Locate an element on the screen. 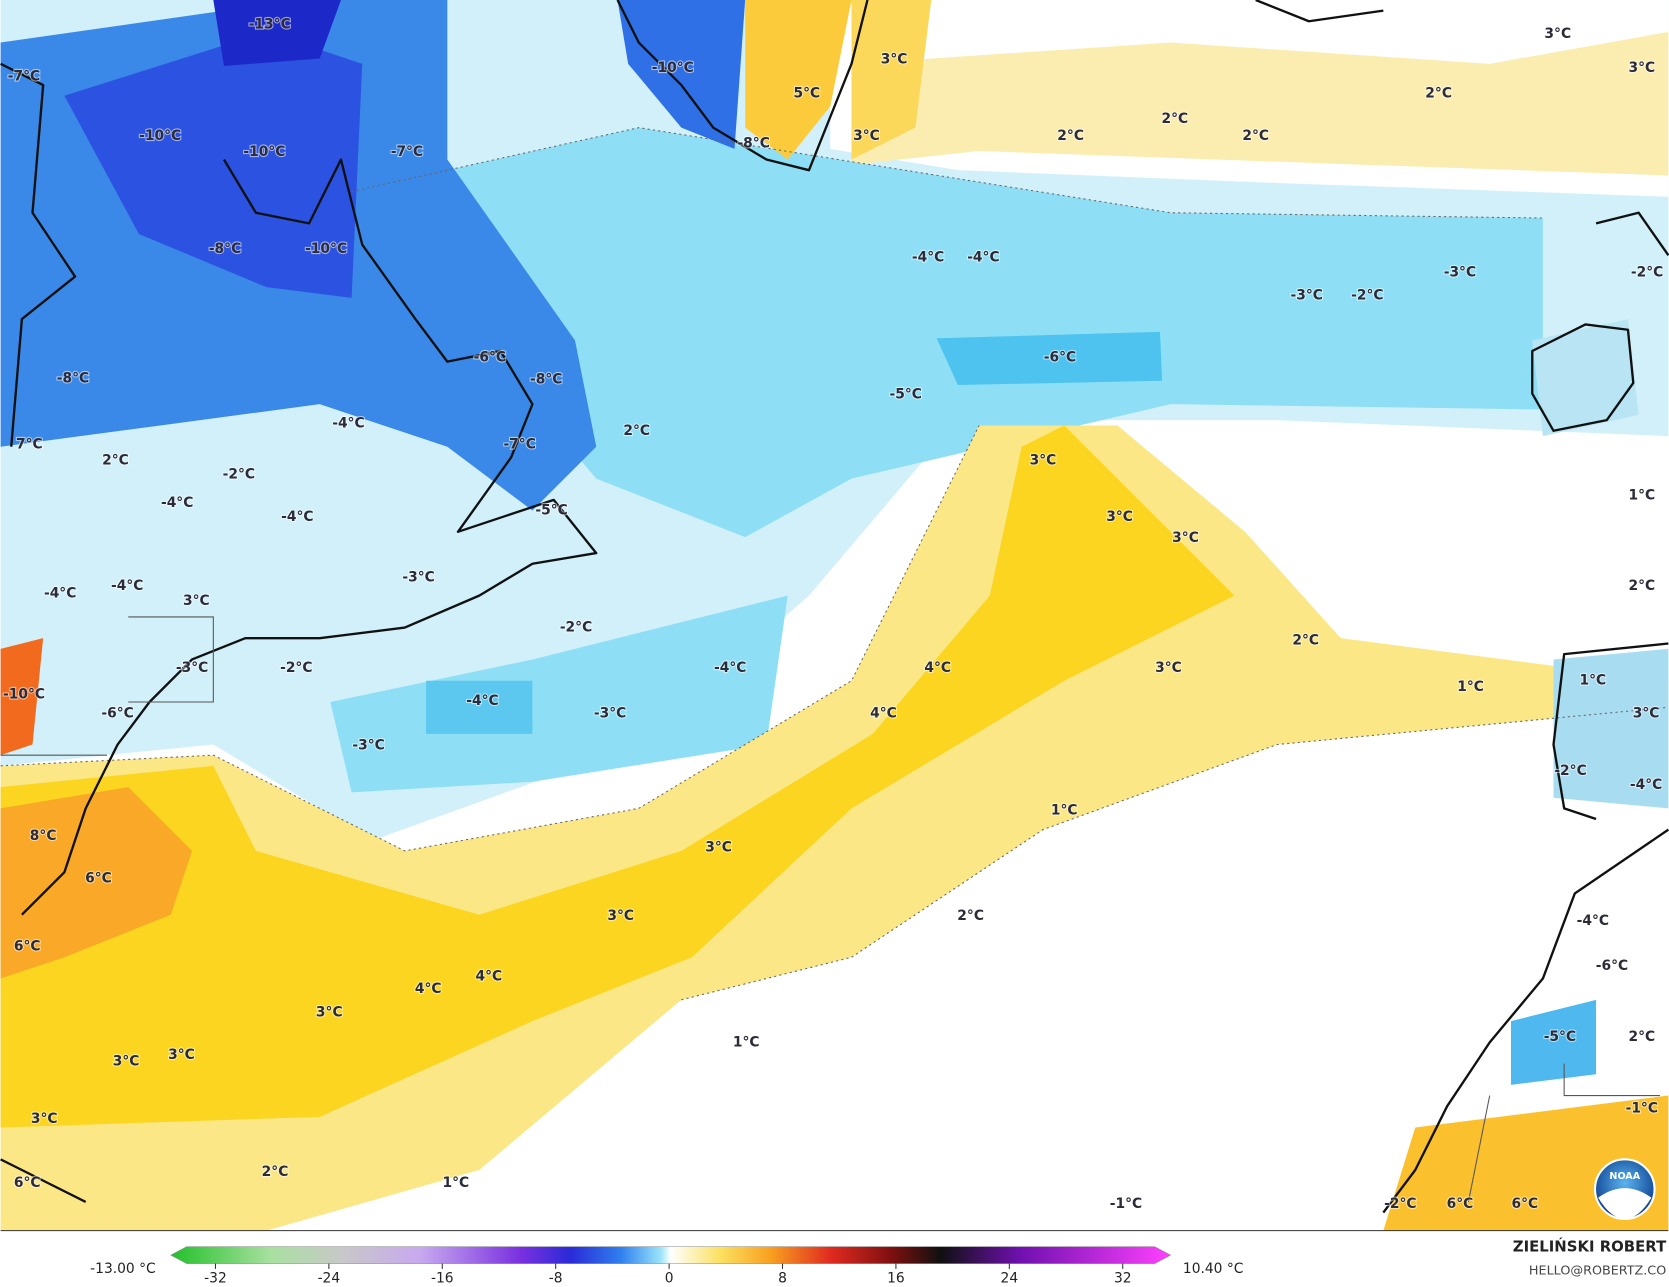 This screenshot has height=1287, width=1669. colorbar-tick-label: 8 is located at coordinates (782, 1278).